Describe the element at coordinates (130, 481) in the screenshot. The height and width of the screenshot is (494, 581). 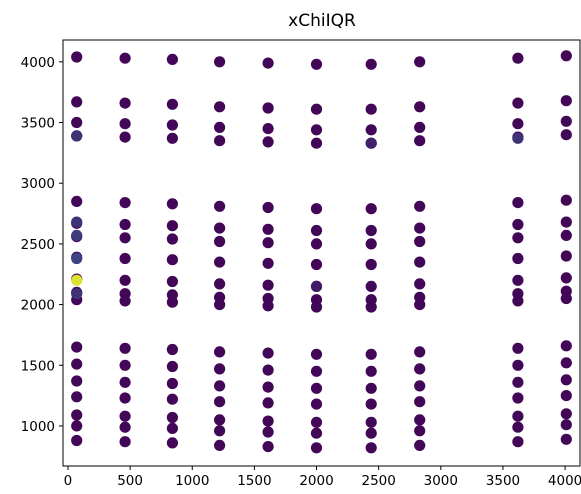
I see `x-tick-label: 500` at that location.